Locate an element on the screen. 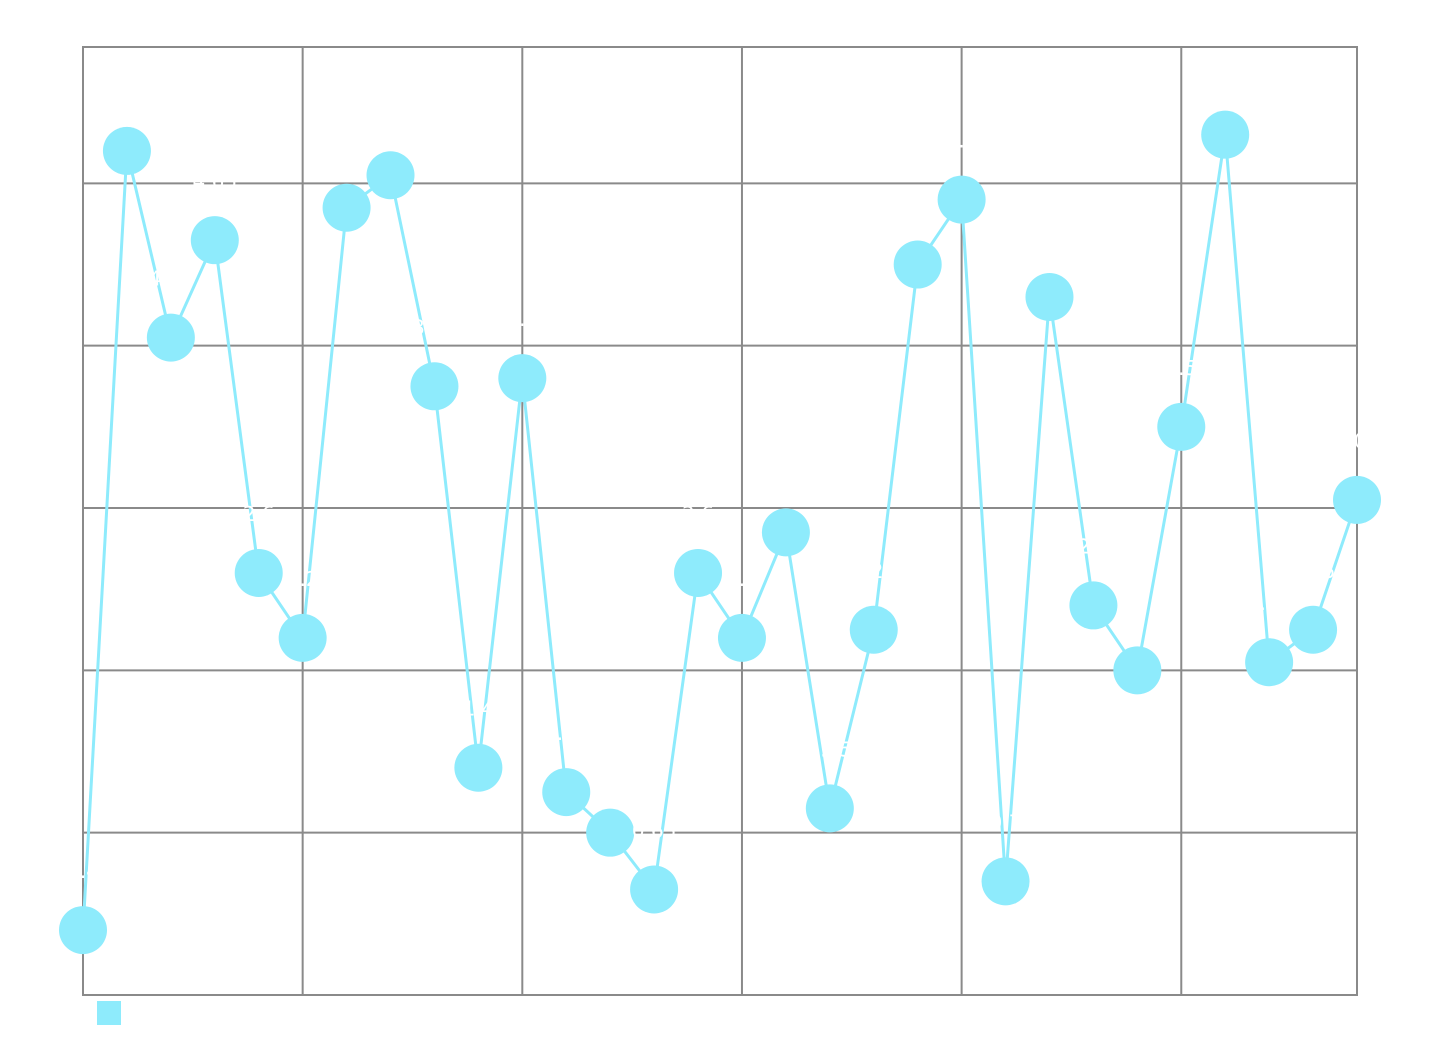  legend is located at coordinates (109, 1013).